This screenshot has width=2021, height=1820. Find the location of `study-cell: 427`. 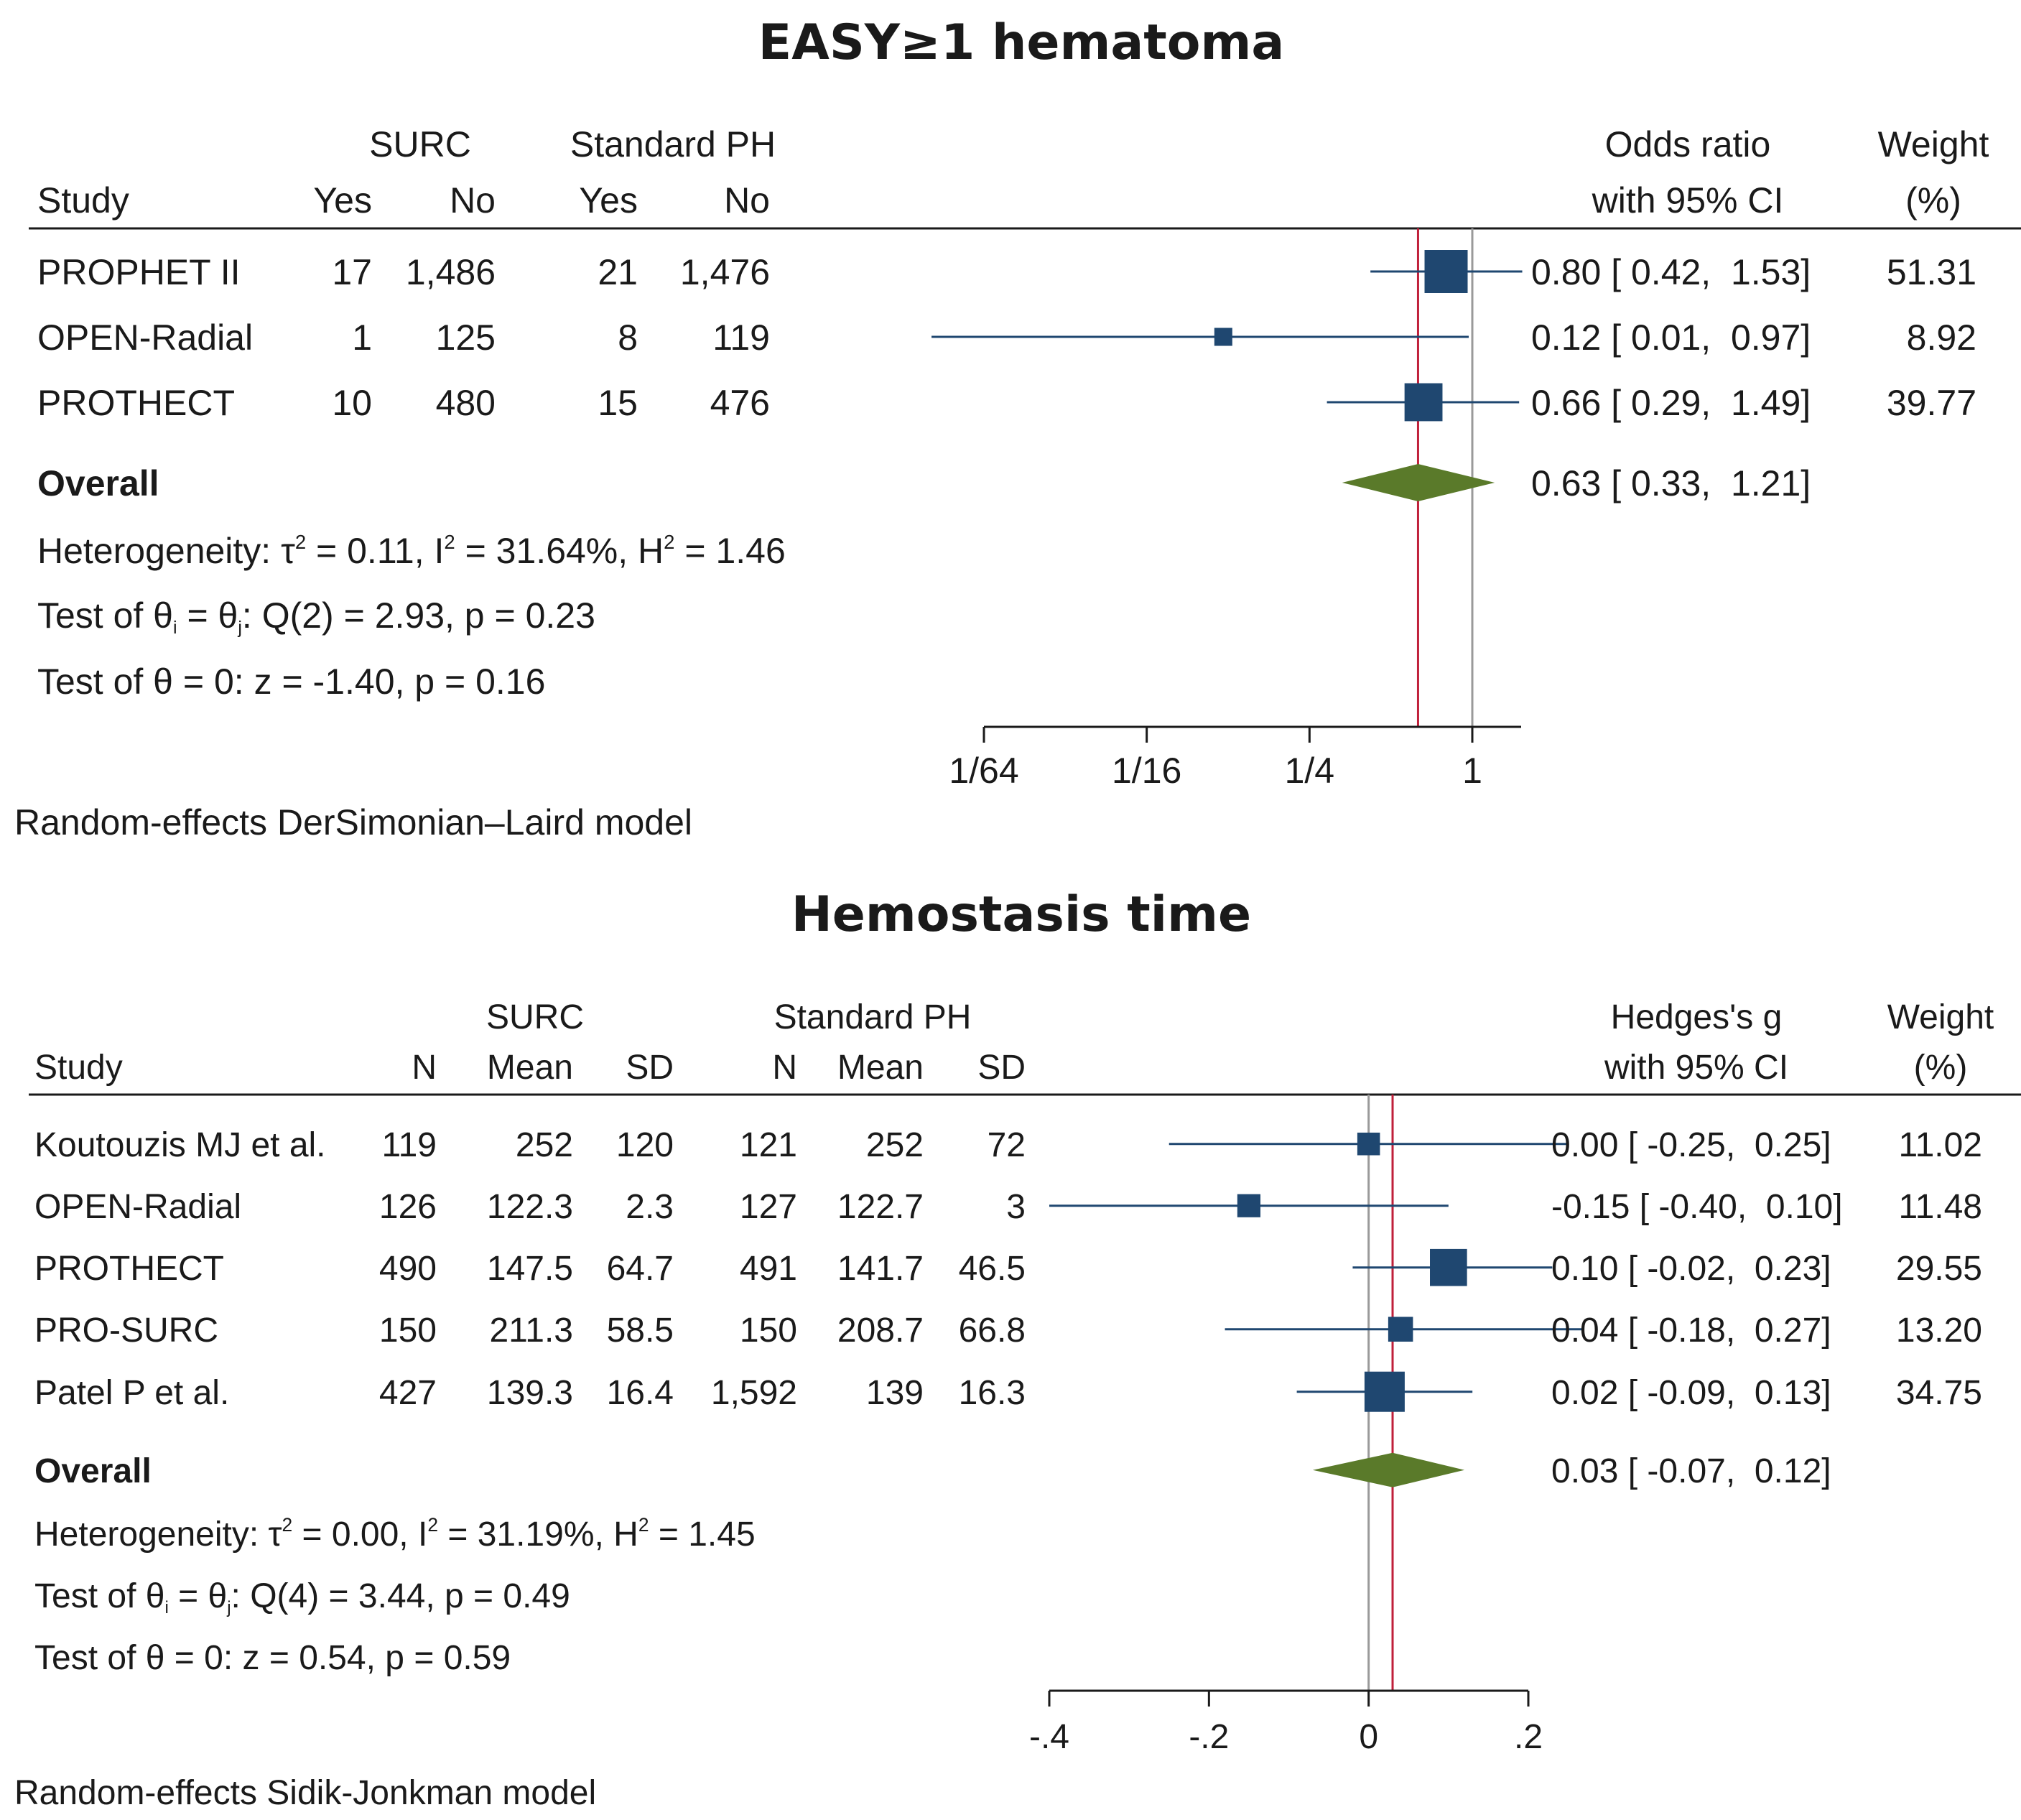

study-cell: 427 is located at coordinates (408, 1393).